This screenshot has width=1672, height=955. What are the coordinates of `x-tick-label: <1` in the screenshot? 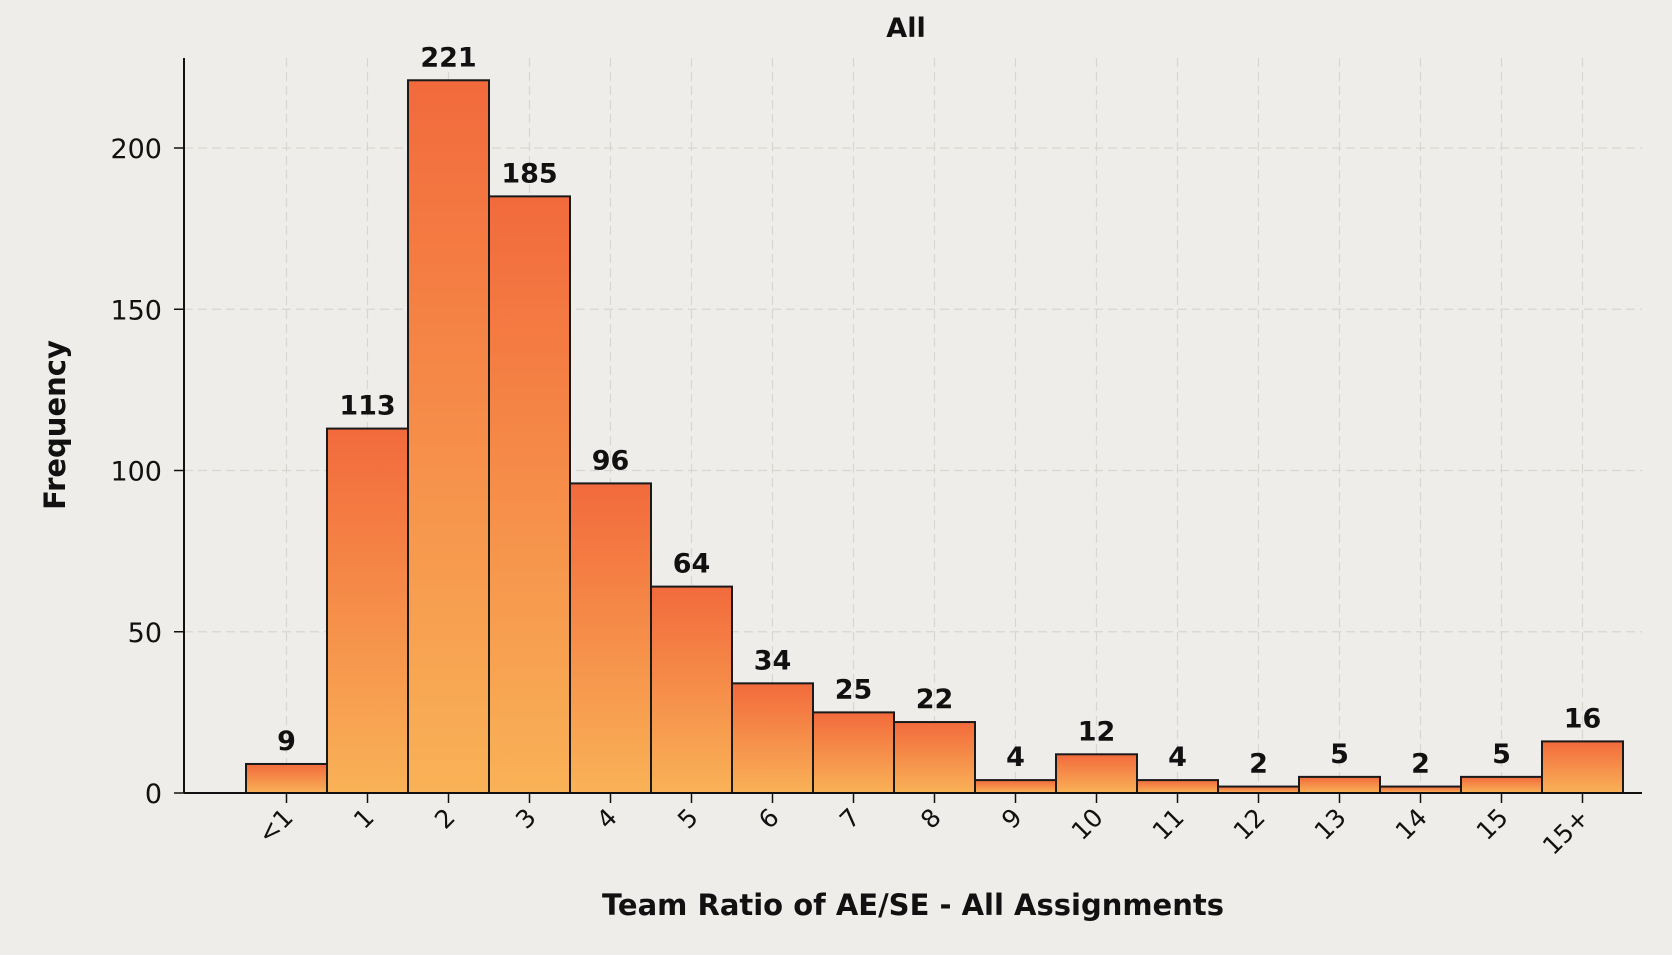 It's located at (275, 826).